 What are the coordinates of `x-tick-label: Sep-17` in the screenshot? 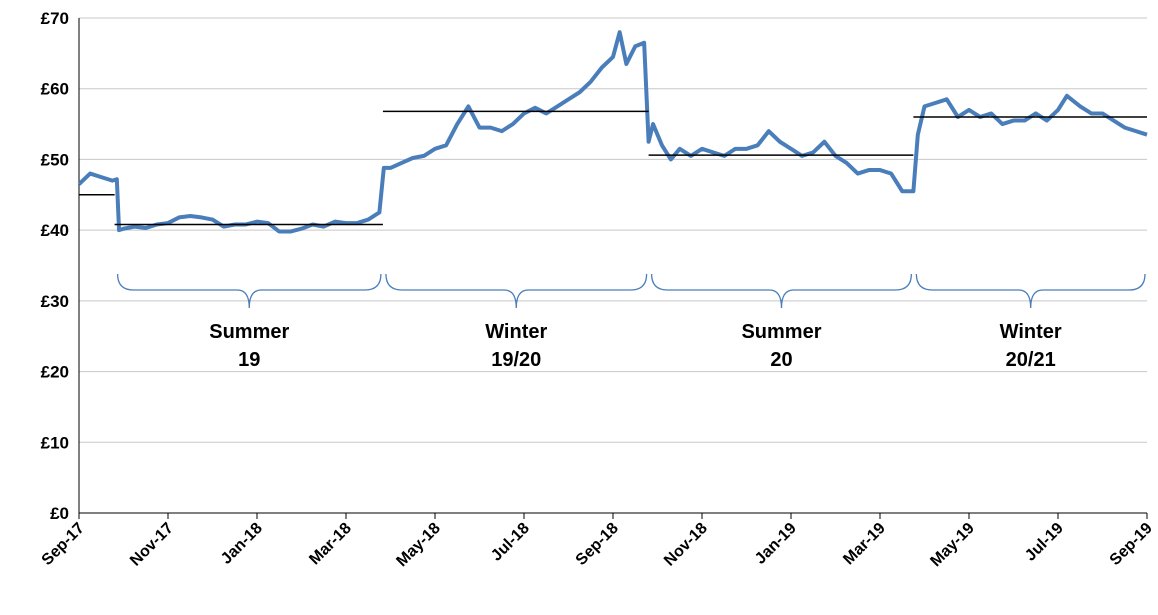 It's located at (63, 544).